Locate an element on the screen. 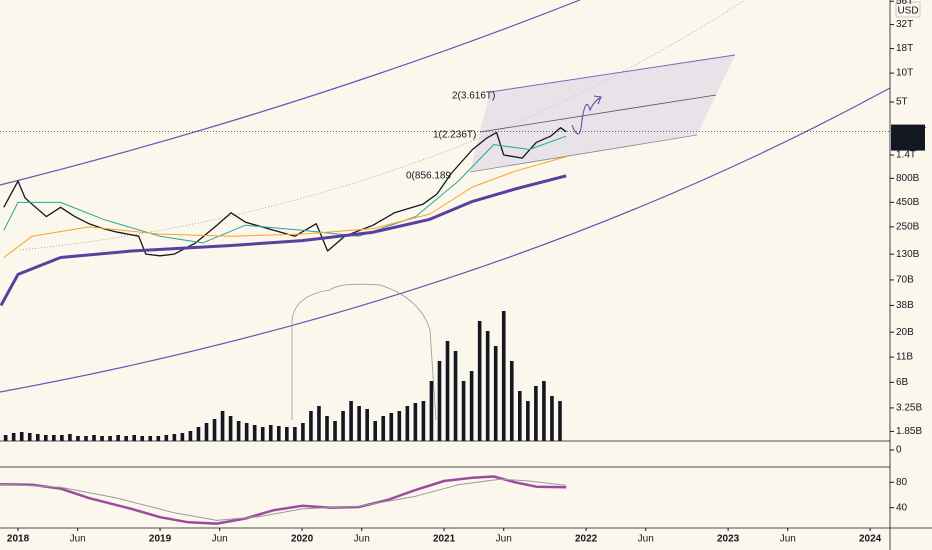  x-tick-label: 2023 is located at coordinates (728, 539).